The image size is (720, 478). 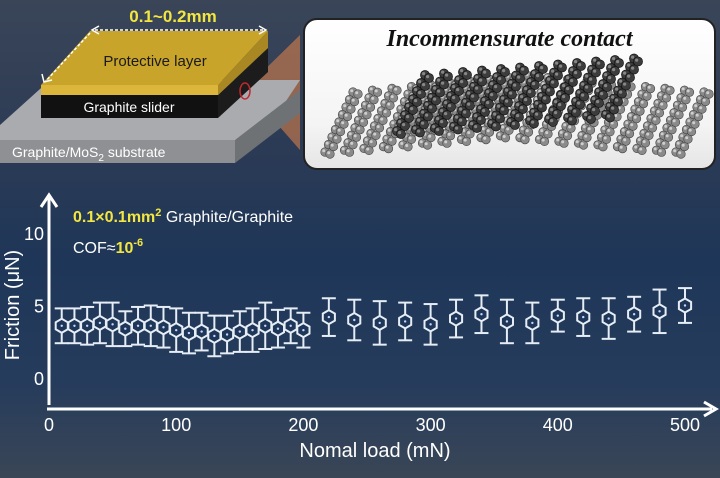 I want to click on x-tick-label: 300, so click(x=431, y=425).